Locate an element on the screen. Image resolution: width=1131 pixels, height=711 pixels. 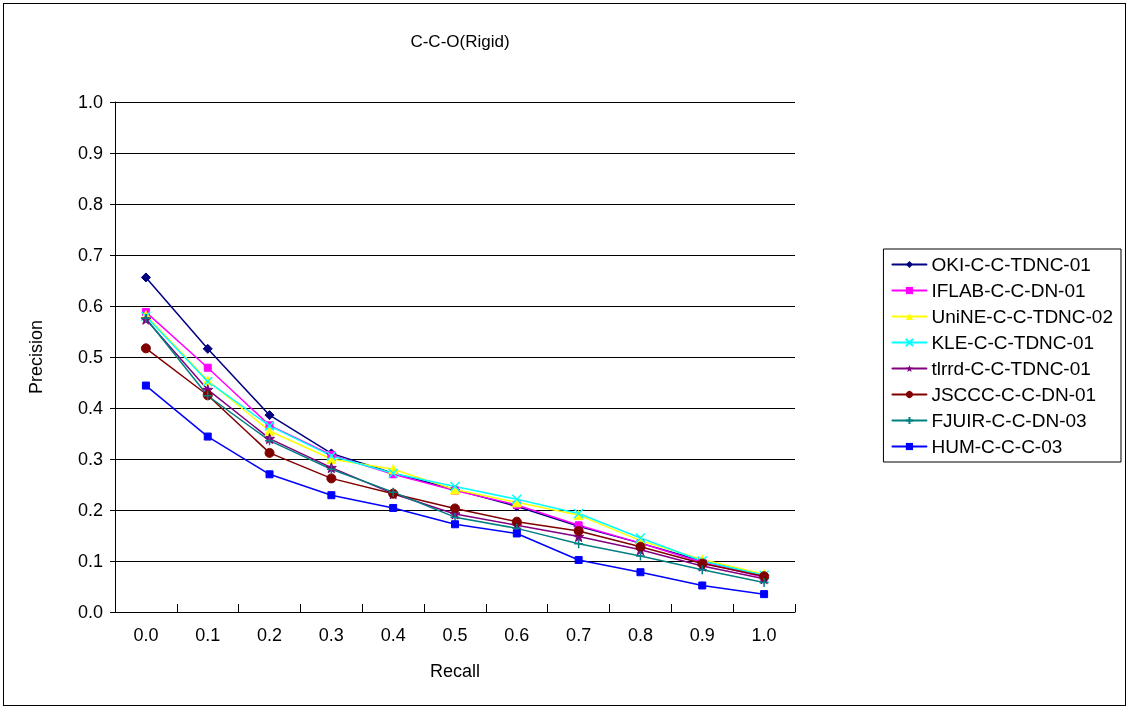
legend-label: KLE-C-C-TDNC-01 is located at coordinates (1013, 342).